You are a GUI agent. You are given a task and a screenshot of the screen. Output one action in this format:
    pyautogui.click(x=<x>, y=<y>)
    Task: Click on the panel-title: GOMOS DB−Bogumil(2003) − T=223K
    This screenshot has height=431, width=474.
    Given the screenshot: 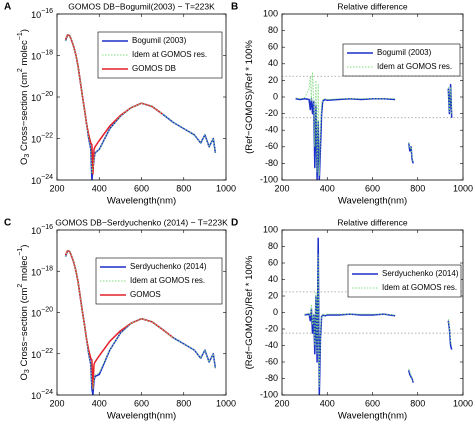 What is the action you would take?
    pyautogui.click(x=141, y=6)
    